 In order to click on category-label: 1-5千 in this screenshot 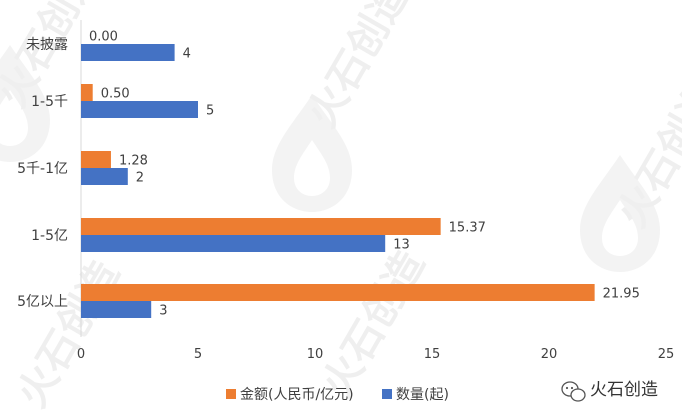, I will do `click(49, 102)`.